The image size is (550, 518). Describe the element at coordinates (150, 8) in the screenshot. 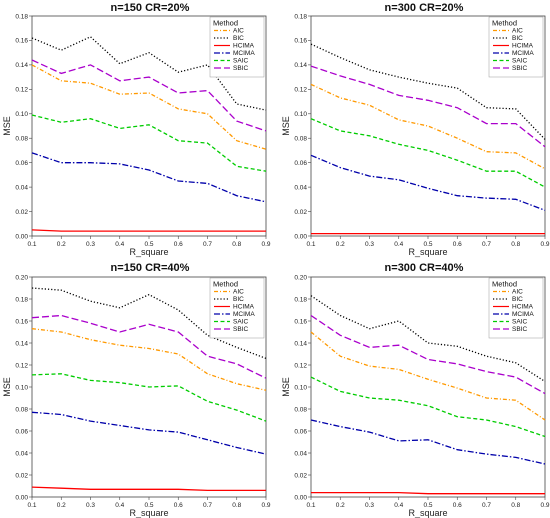

I see `chart-title: n=150 CR=20%` at that location.